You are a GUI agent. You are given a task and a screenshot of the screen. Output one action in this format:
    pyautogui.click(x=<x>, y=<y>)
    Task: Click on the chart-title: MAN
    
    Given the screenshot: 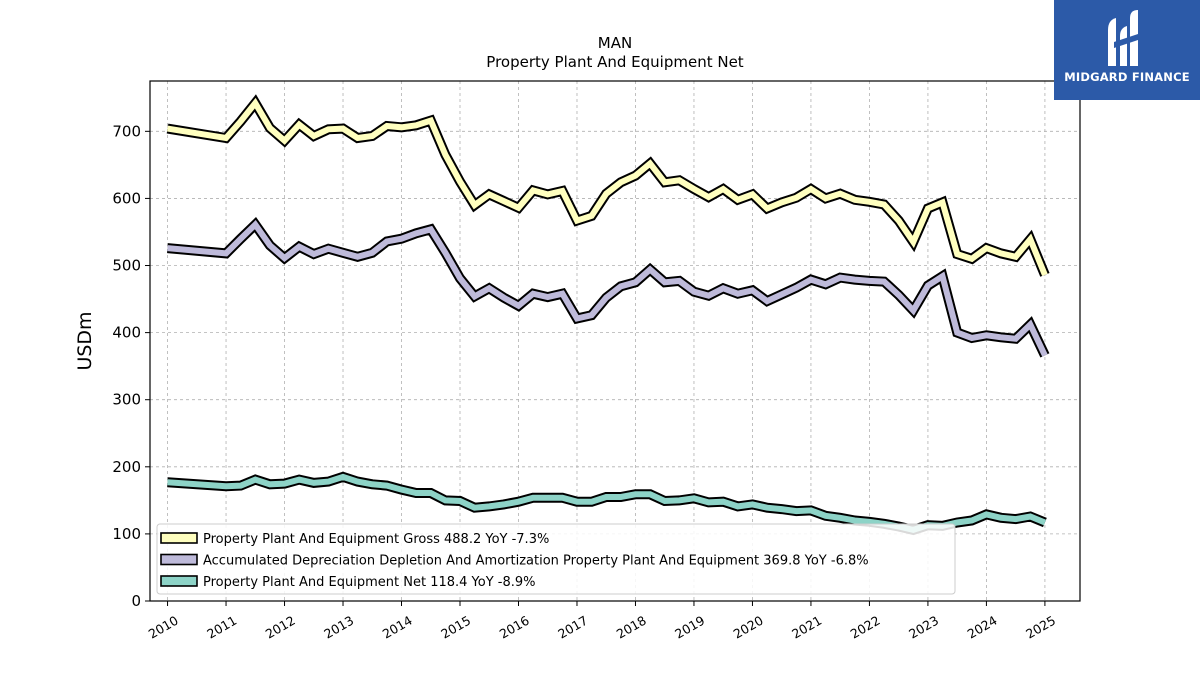 What is the action you would take?
    pyautogui.click(x=615, y=43)
    